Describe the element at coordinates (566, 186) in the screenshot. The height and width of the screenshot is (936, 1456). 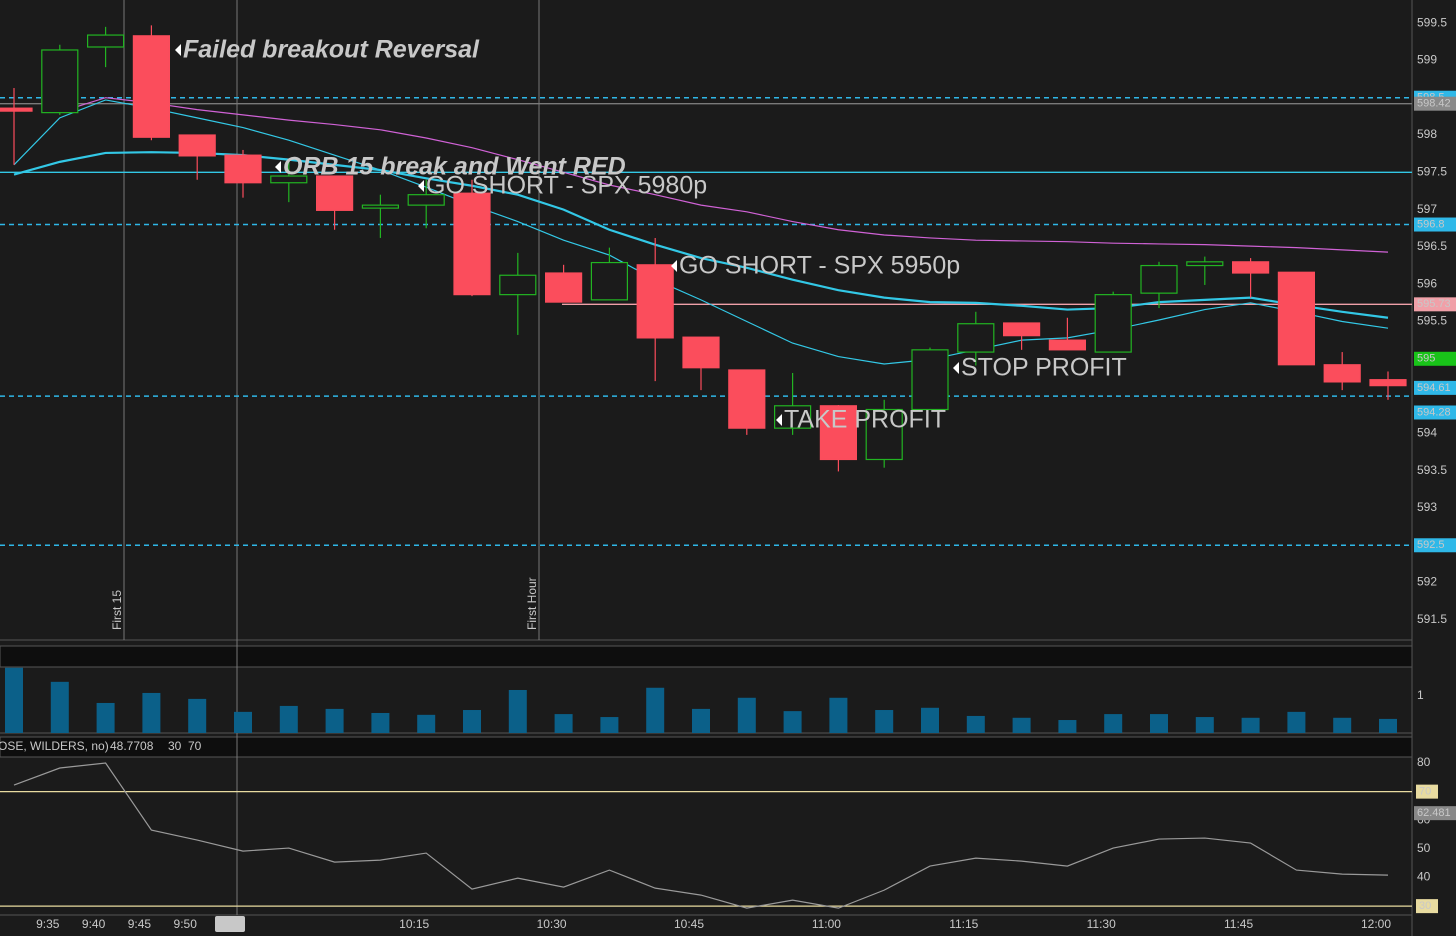
I see `annotation: GO SHORT - SPX 5980p` at that location.